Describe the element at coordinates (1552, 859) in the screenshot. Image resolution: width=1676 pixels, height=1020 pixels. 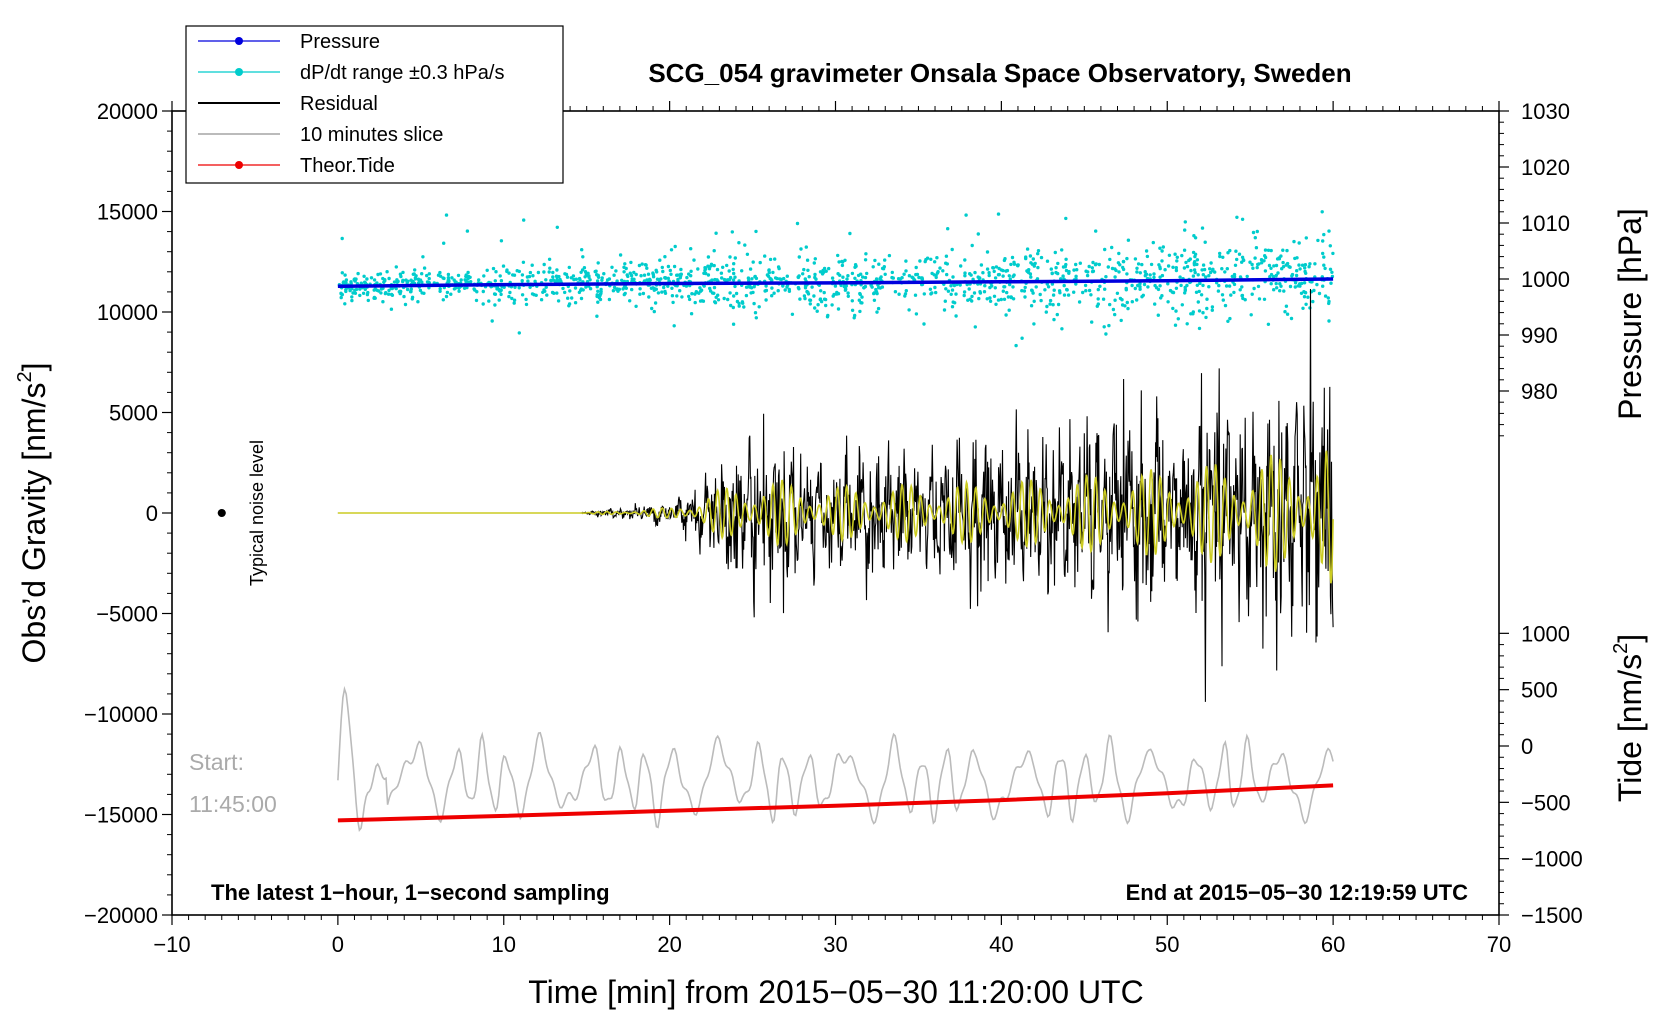
I see `tide-tick-label: −1000` at that location.